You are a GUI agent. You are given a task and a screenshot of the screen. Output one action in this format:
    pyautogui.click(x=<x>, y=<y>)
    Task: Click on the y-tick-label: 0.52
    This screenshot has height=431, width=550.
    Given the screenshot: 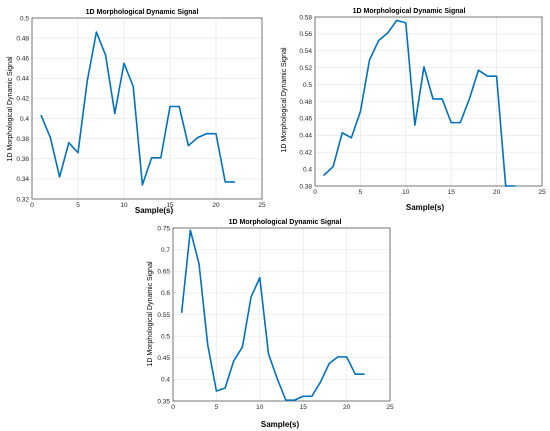 What is the action you would take?
    pyautogui.click(x=305, y=68)
    